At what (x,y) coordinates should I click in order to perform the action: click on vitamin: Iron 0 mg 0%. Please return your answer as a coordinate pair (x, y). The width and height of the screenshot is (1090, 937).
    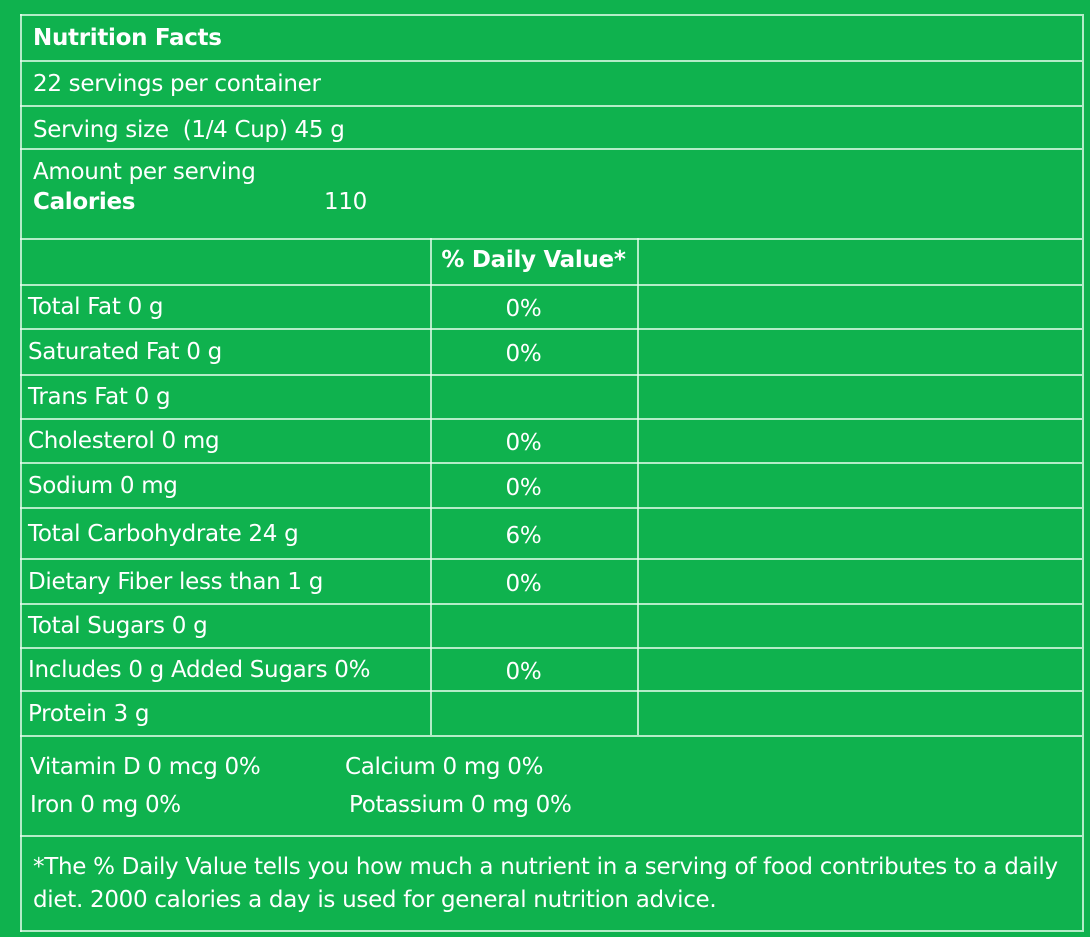
    Looking at the image, I should click on (105, 805).